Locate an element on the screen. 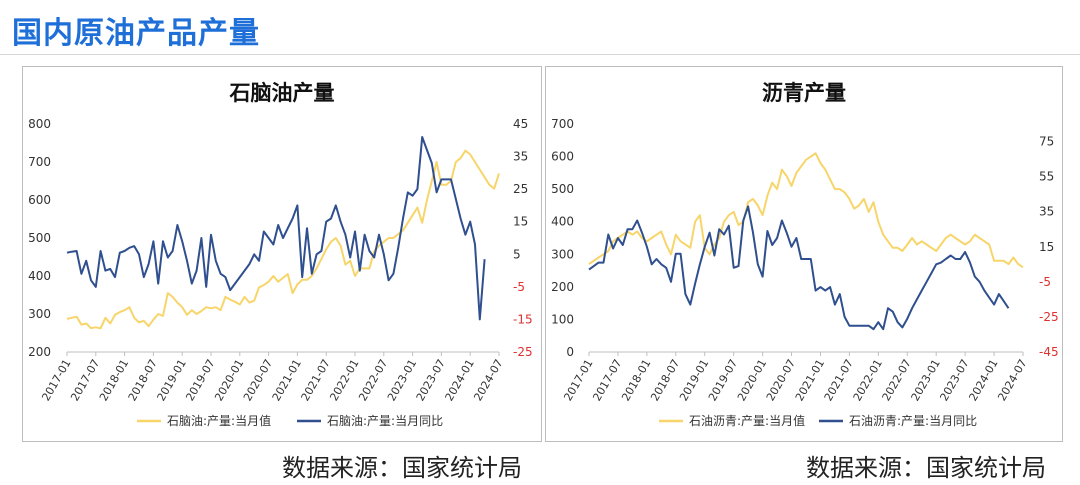 Image resolution: width=1080 pixels, height=485 pixels. asphalt-y-left-tick: 100 is located at coordinates (562, 319).